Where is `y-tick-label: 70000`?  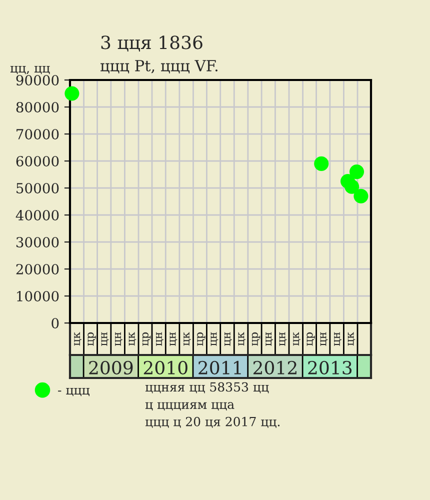 y-tick-label: 70000 is located at coordinates (37, 134).